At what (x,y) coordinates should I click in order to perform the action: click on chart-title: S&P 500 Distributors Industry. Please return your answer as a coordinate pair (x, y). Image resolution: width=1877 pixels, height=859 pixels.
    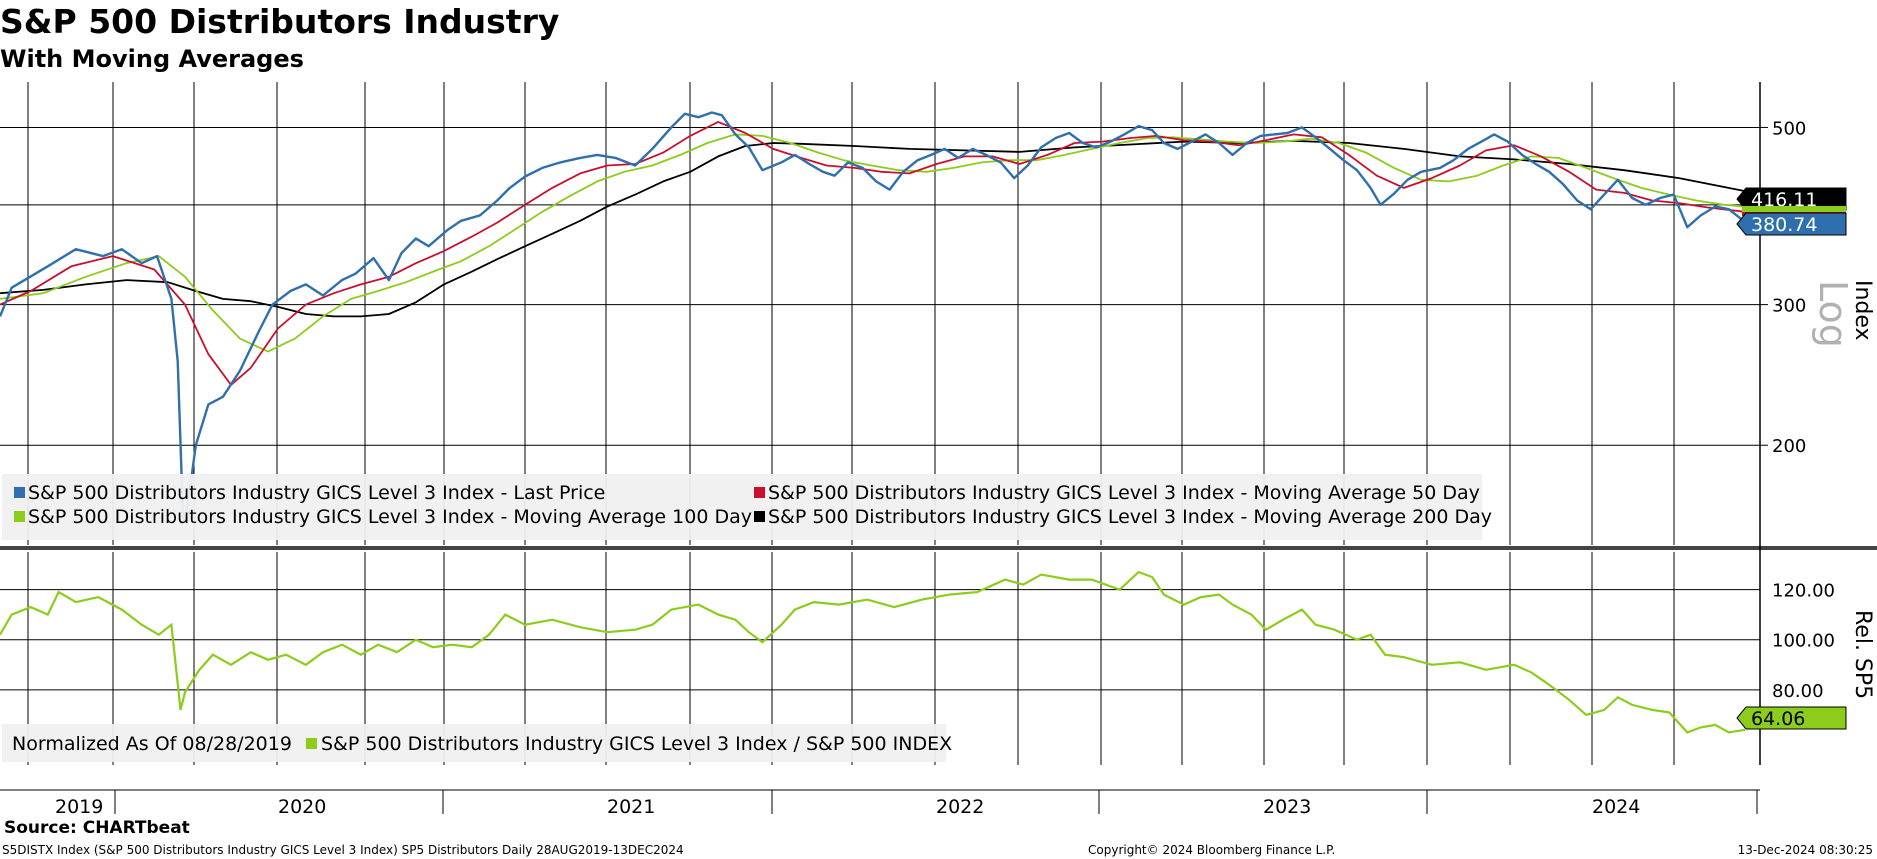
    Looking at the image, I should click on (280, 21).